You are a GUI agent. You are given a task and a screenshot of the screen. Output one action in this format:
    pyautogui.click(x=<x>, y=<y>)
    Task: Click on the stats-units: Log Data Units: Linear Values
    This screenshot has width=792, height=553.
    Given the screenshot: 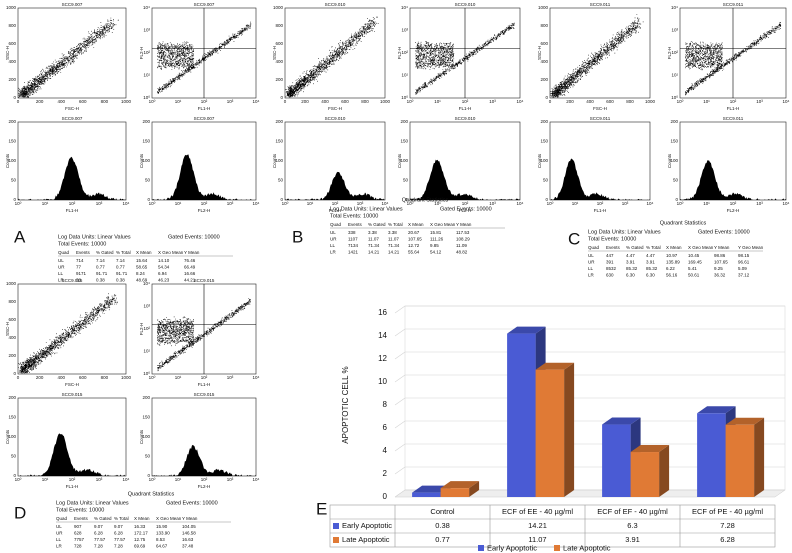 What is the action you would take?
    pyautogui.click(x=94, y=237)
    